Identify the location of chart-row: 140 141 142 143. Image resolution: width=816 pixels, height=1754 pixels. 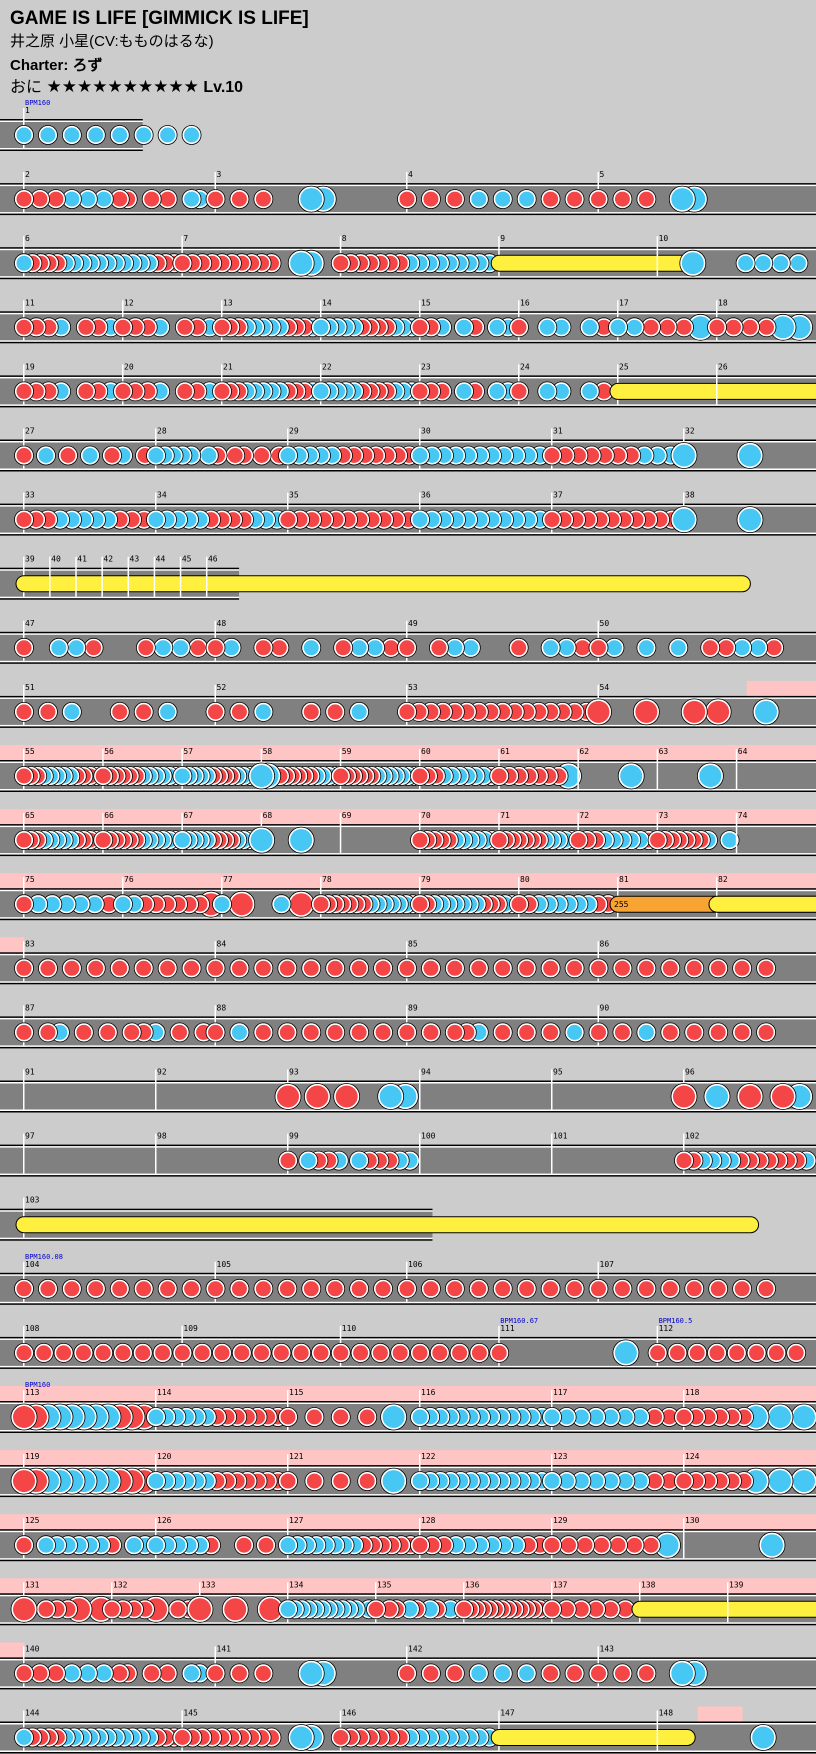
(408, 1666).